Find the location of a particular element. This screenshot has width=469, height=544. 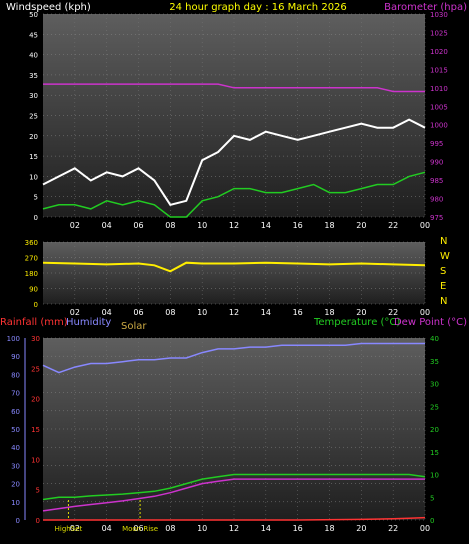

barometer-tick-label: 1005 is located at coordinates (439, 107).